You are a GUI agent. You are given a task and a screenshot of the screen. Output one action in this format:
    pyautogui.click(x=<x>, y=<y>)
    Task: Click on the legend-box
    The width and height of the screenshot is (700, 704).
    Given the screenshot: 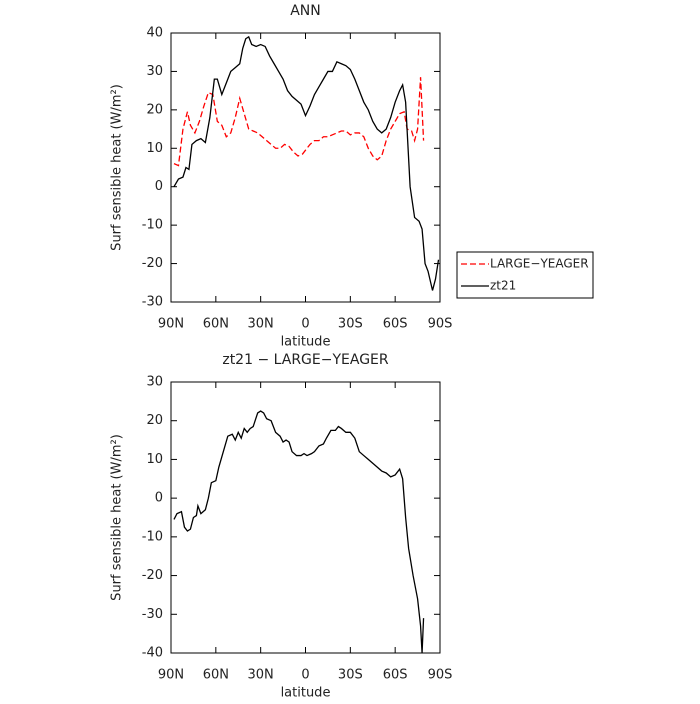 What is the action you would take?
    pyautogui.click(x=525, y=275)
    